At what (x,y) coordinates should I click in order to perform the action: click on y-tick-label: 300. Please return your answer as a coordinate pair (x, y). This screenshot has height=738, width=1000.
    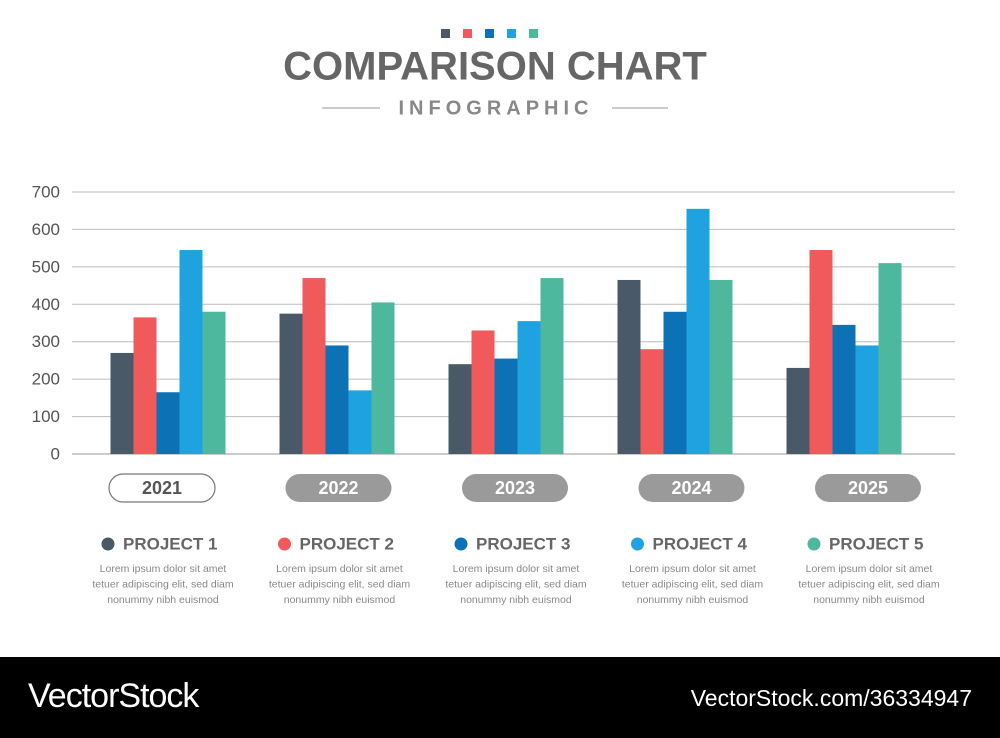
    Looking at the image, I should click on (46, 341).